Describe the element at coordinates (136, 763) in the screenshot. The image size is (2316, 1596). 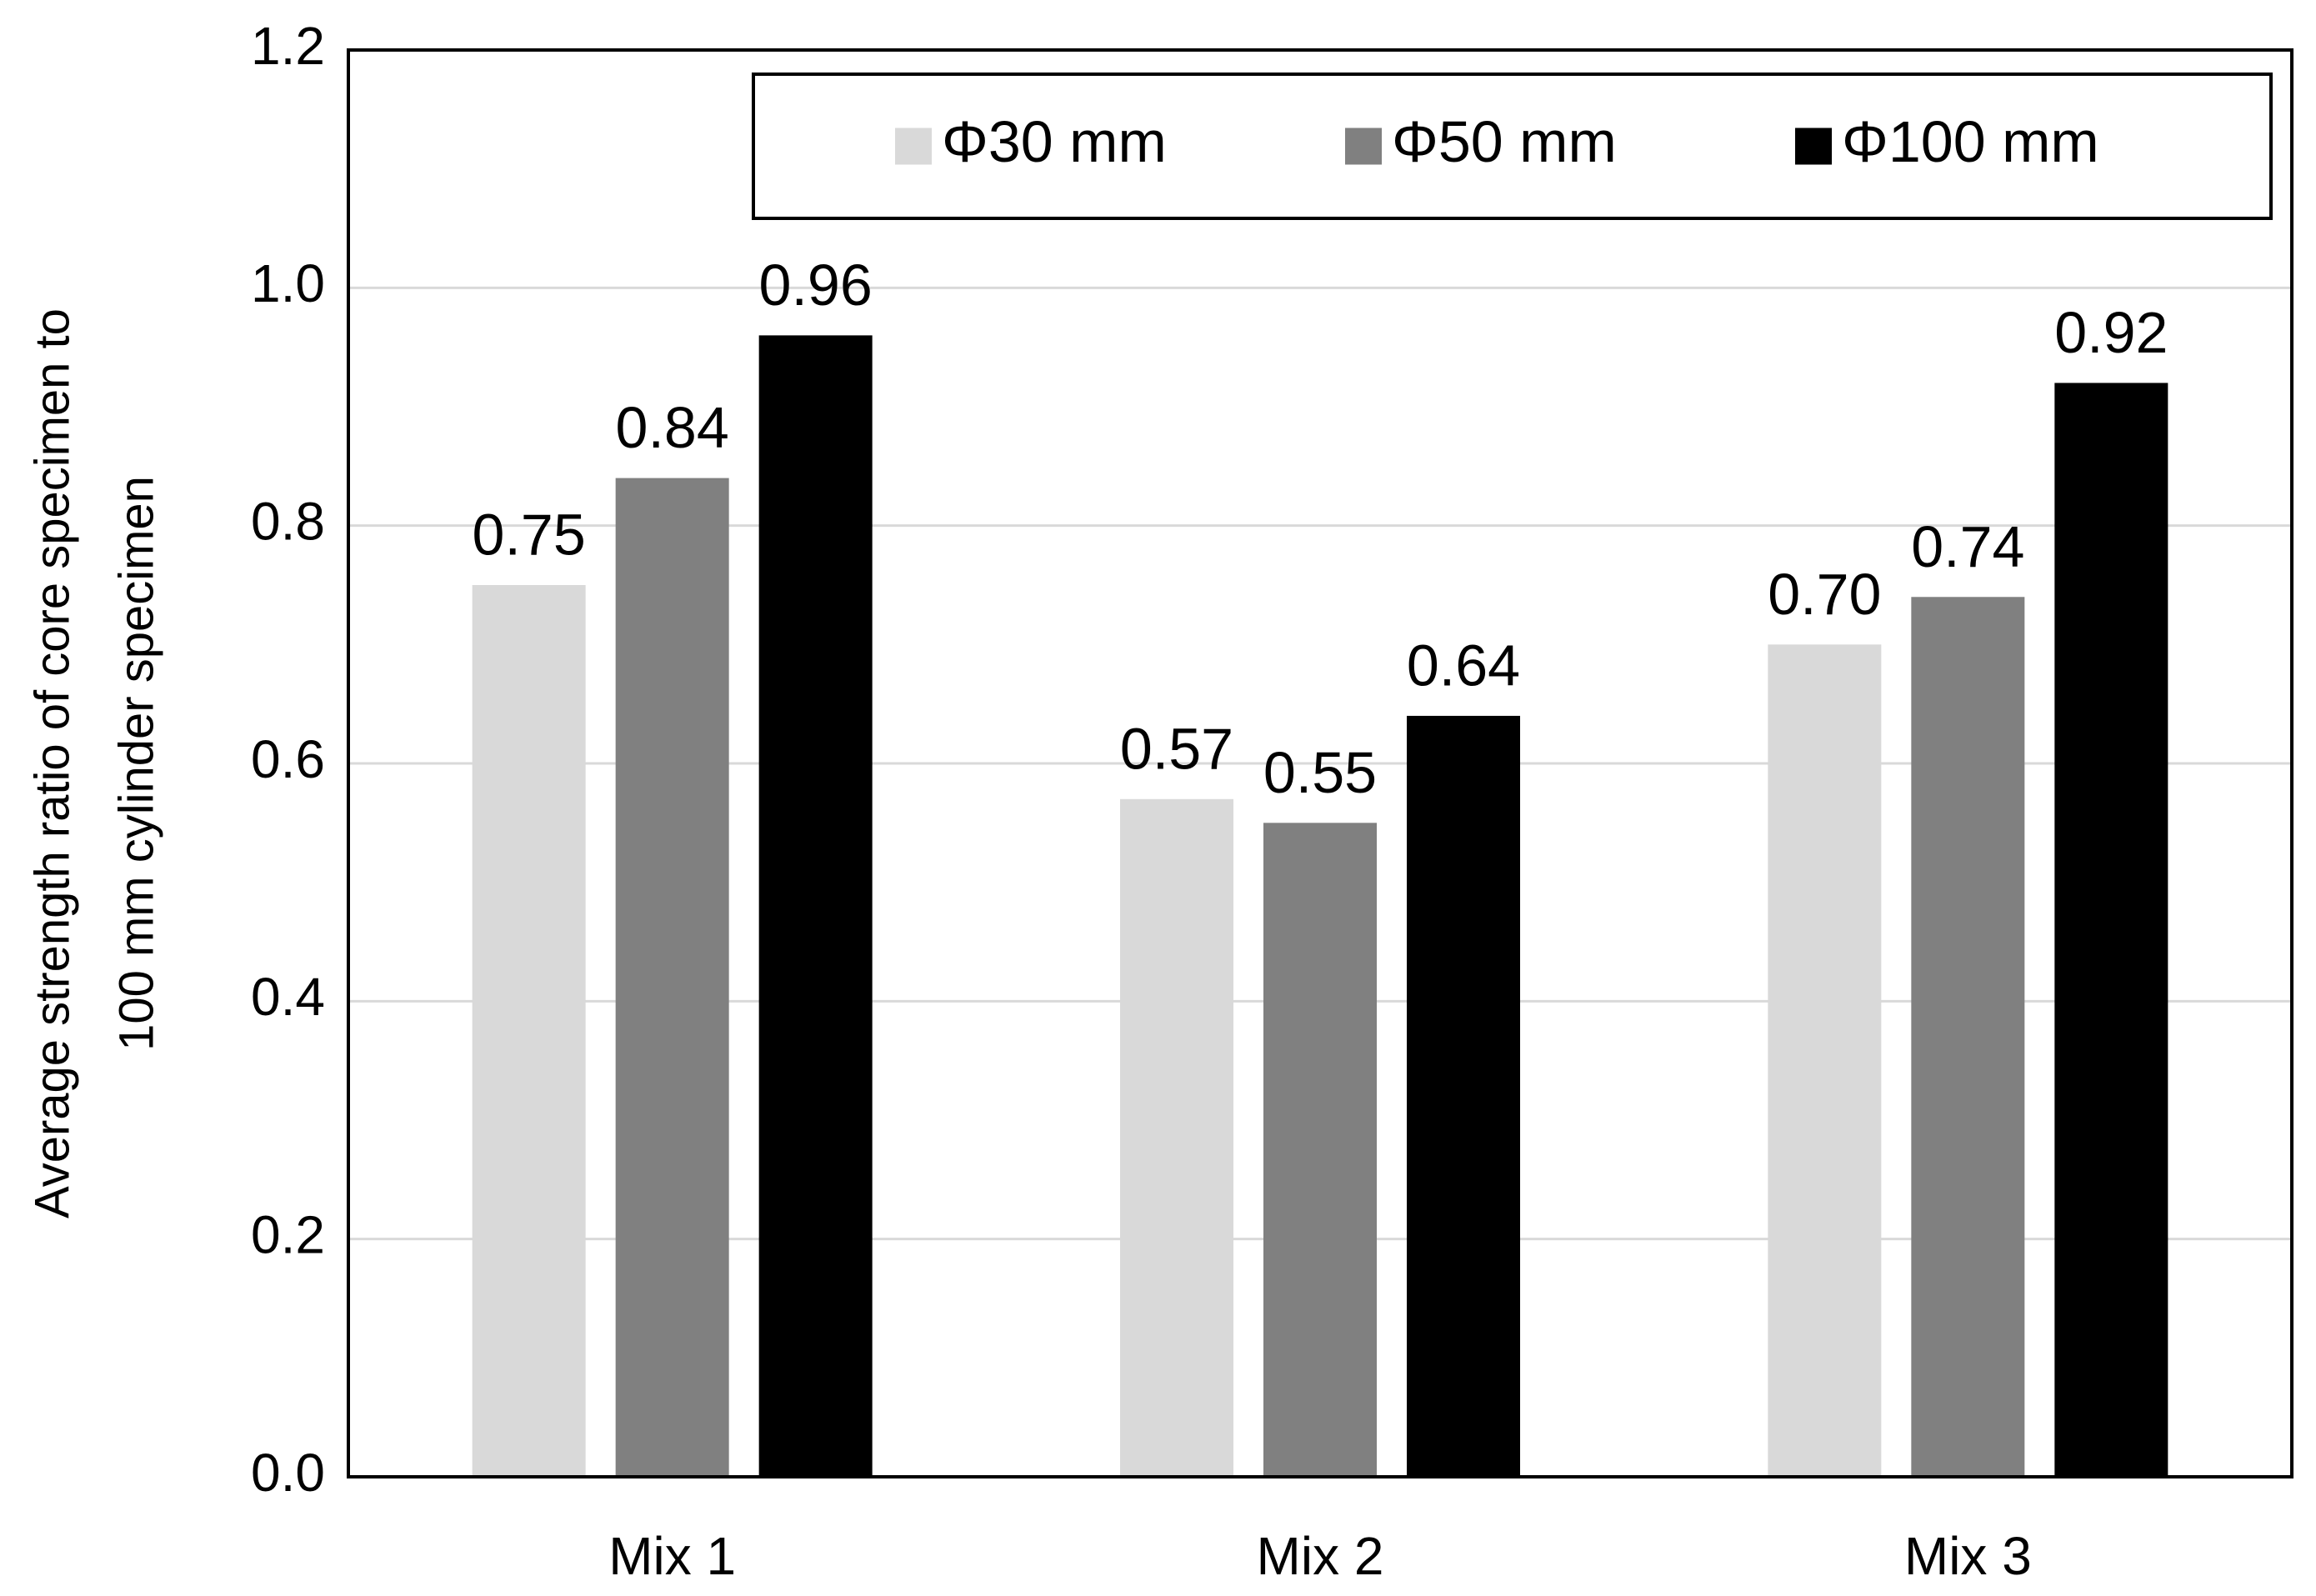
I see `y-axis-title: 100 mm cylinder specimen` at that location.